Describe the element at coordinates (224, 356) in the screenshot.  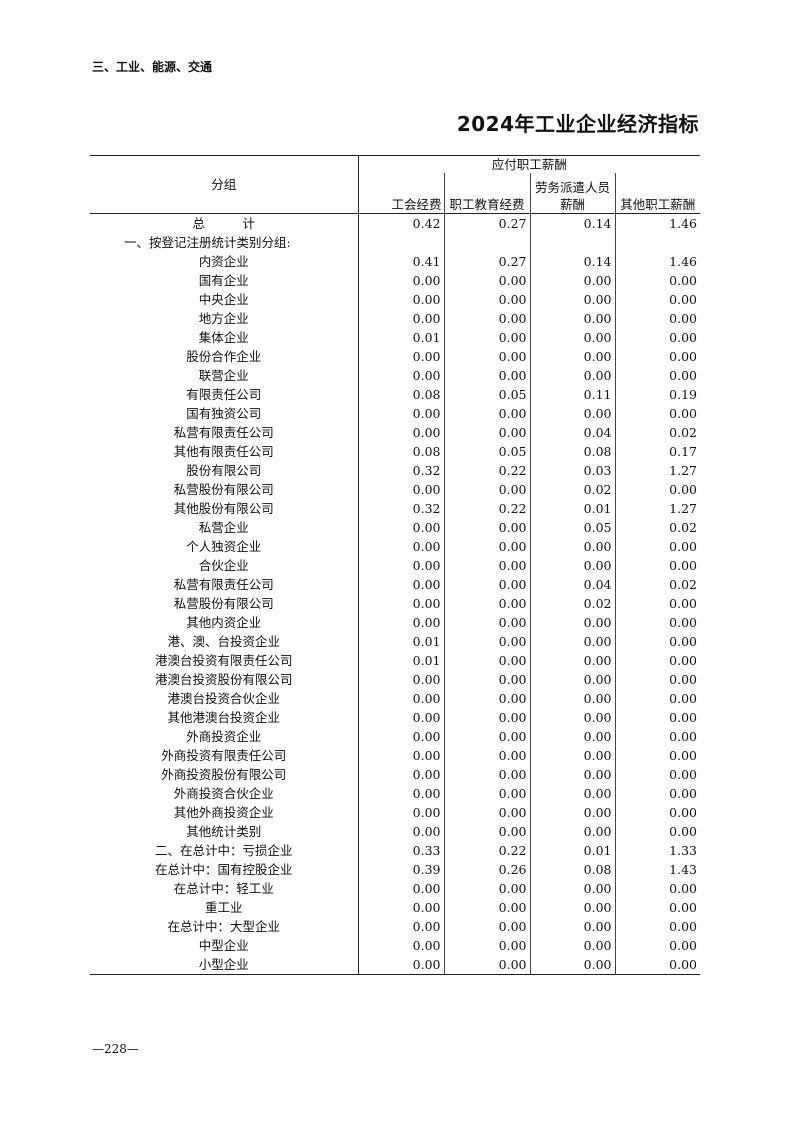
I see `row-label: 股份合作企业` at that location.